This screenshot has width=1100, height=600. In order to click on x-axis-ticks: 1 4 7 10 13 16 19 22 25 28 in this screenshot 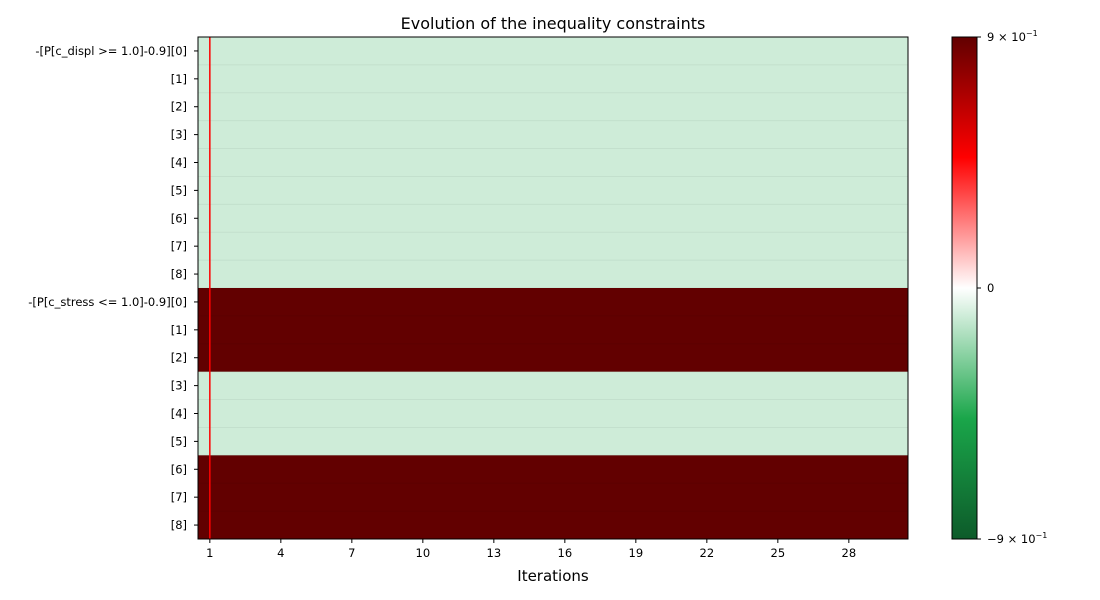, I will do `click(531, 549)`.